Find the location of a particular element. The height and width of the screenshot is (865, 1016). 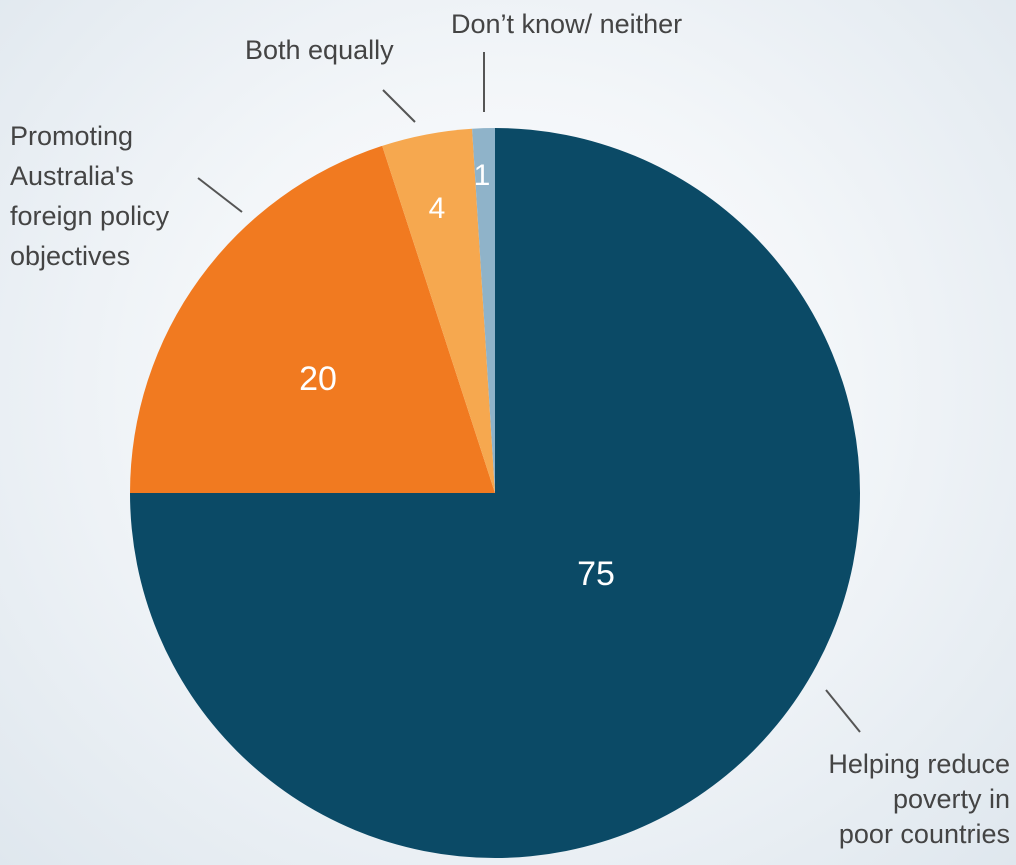

slice-value-label: 1 is located at coordinates (482, 175).